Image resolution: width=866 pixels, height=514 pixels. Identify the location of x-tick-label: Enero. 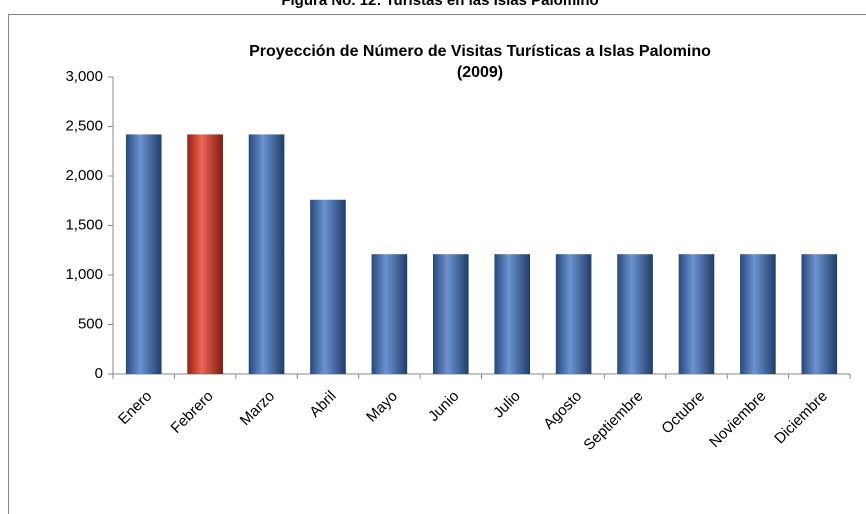
(135, 408).